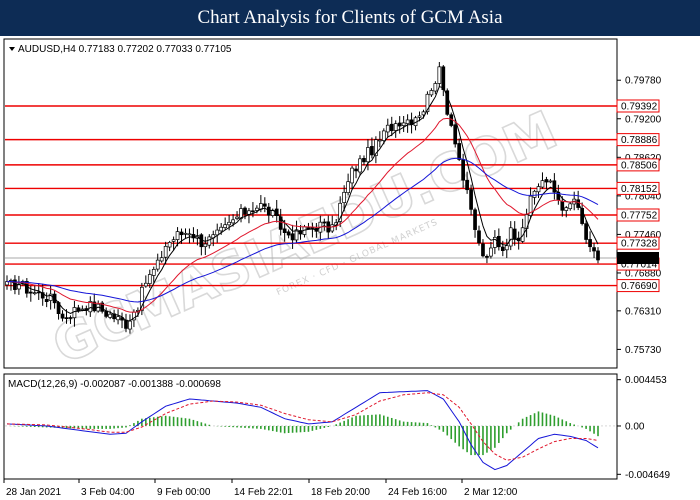 The height and width of the screenshot is (500, 700). I want to click on time-tick-label: 9 Feb 00:00, so click(184, 492).